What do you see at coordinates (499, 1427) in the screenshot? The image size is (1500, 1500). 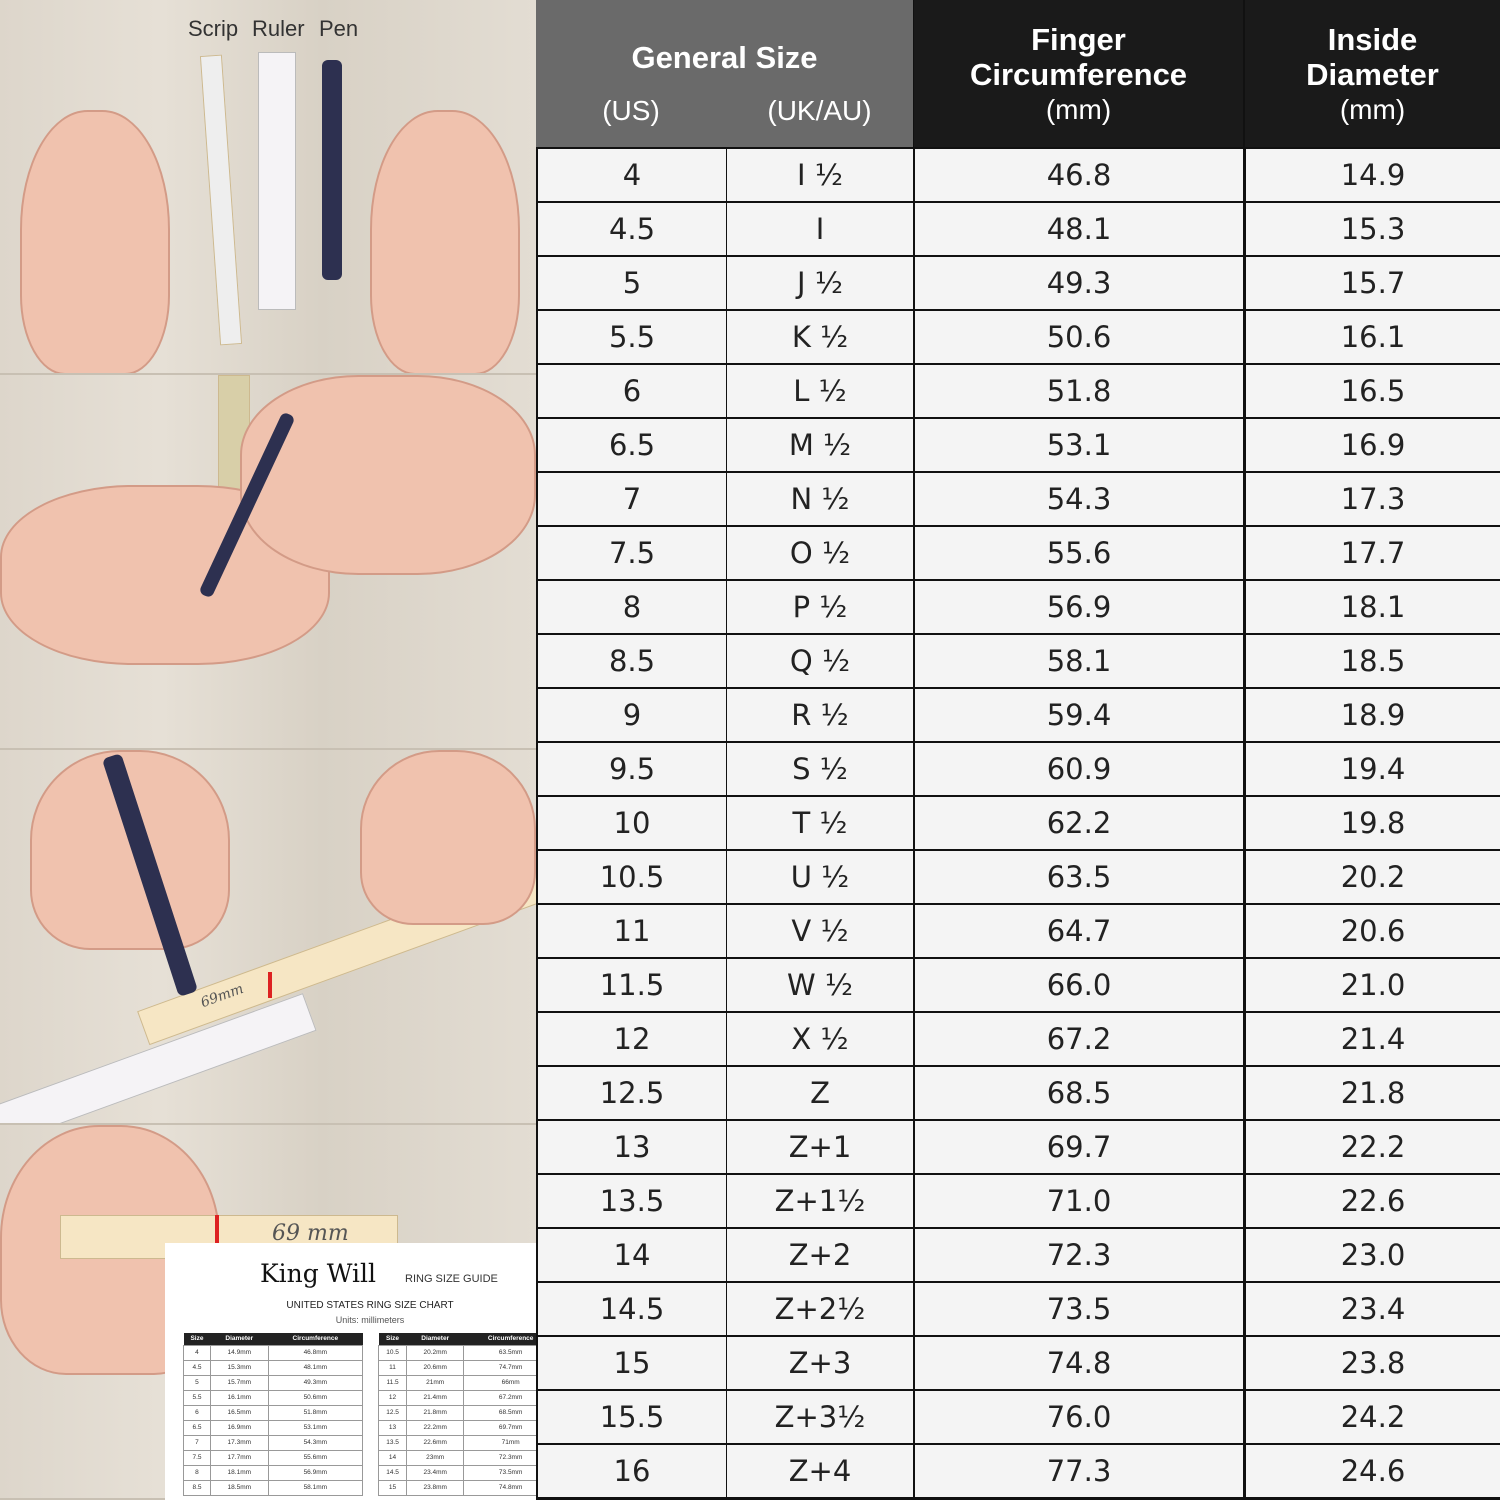 I see `mini-cell: 69.7mm` at bounding box center [499, 1427].